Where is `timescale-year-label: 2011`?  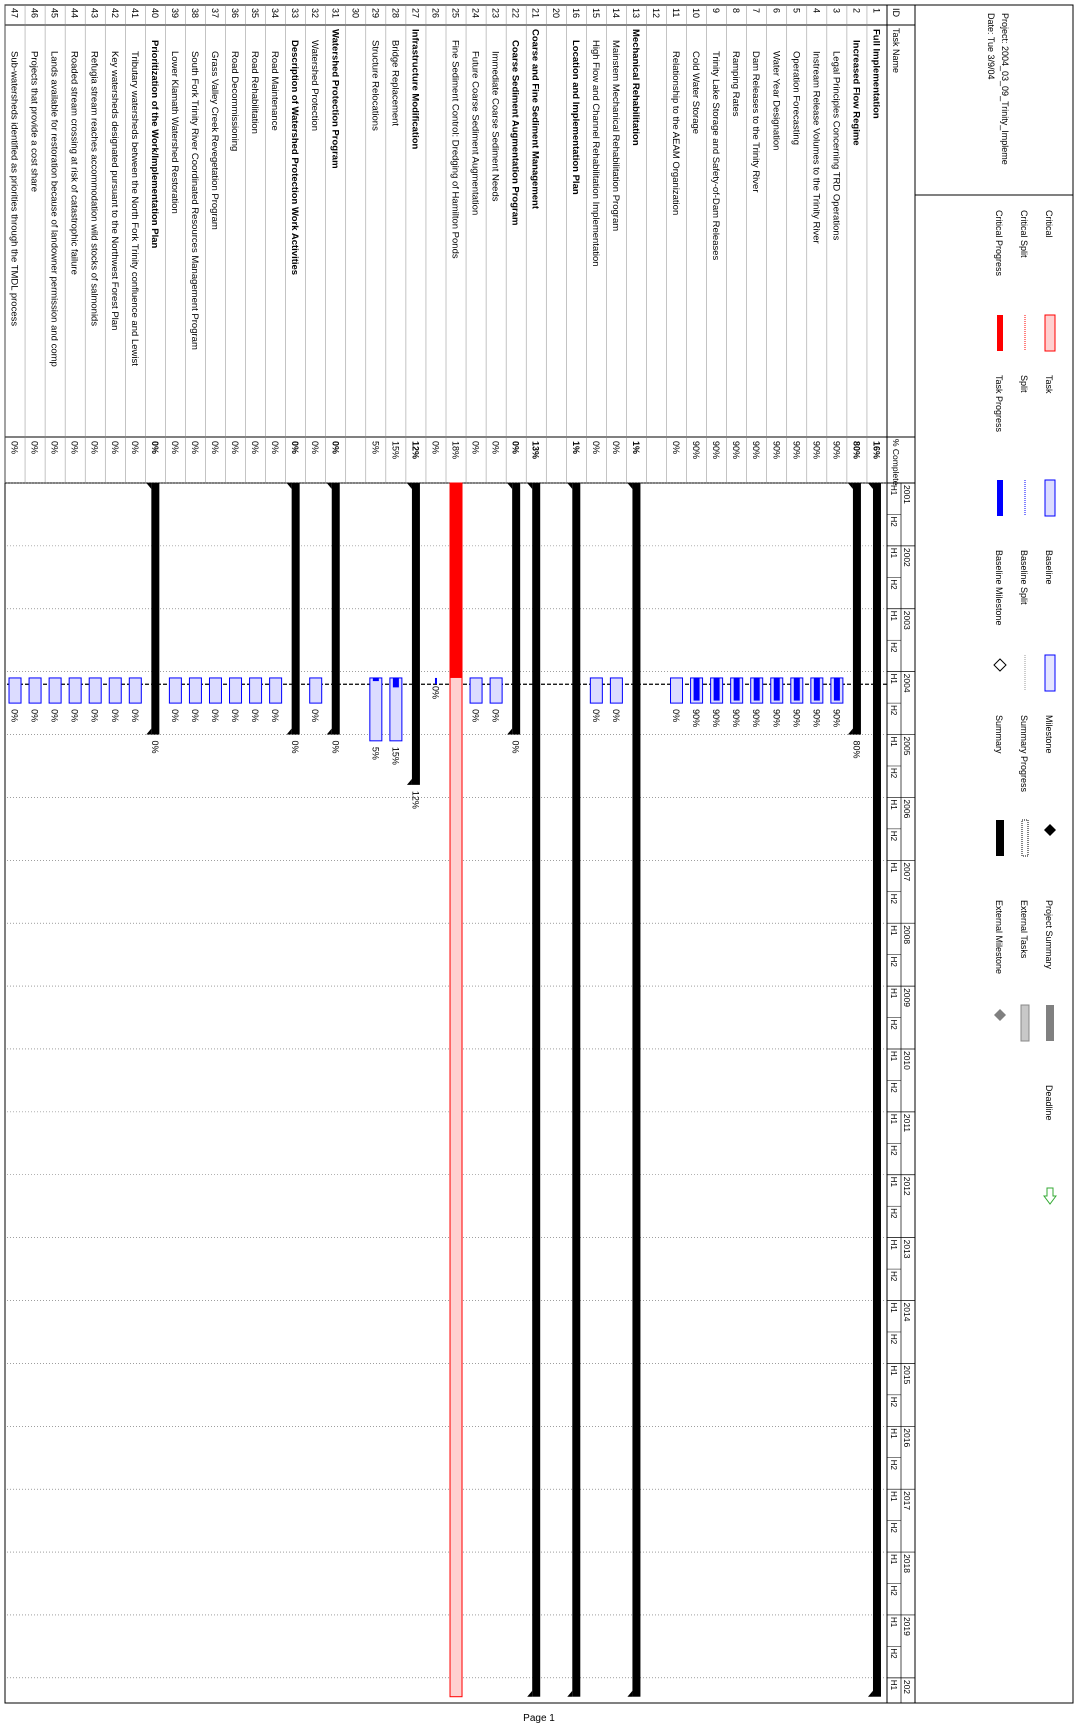 timescale-year-label: 2011 is located at coordinates (907, 1123).